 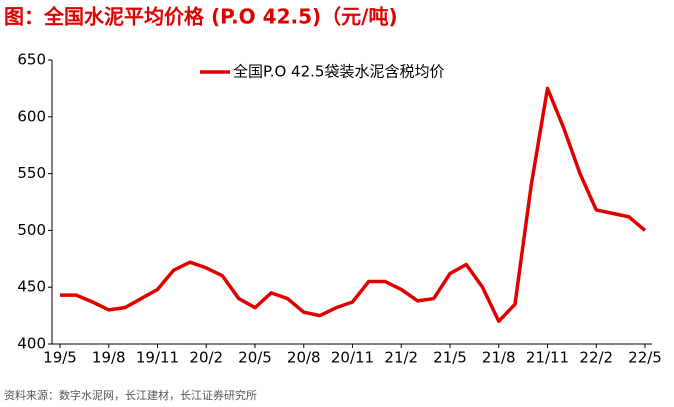 I want to click on x-tick-label: 20/11, so click(x=352, y=358).